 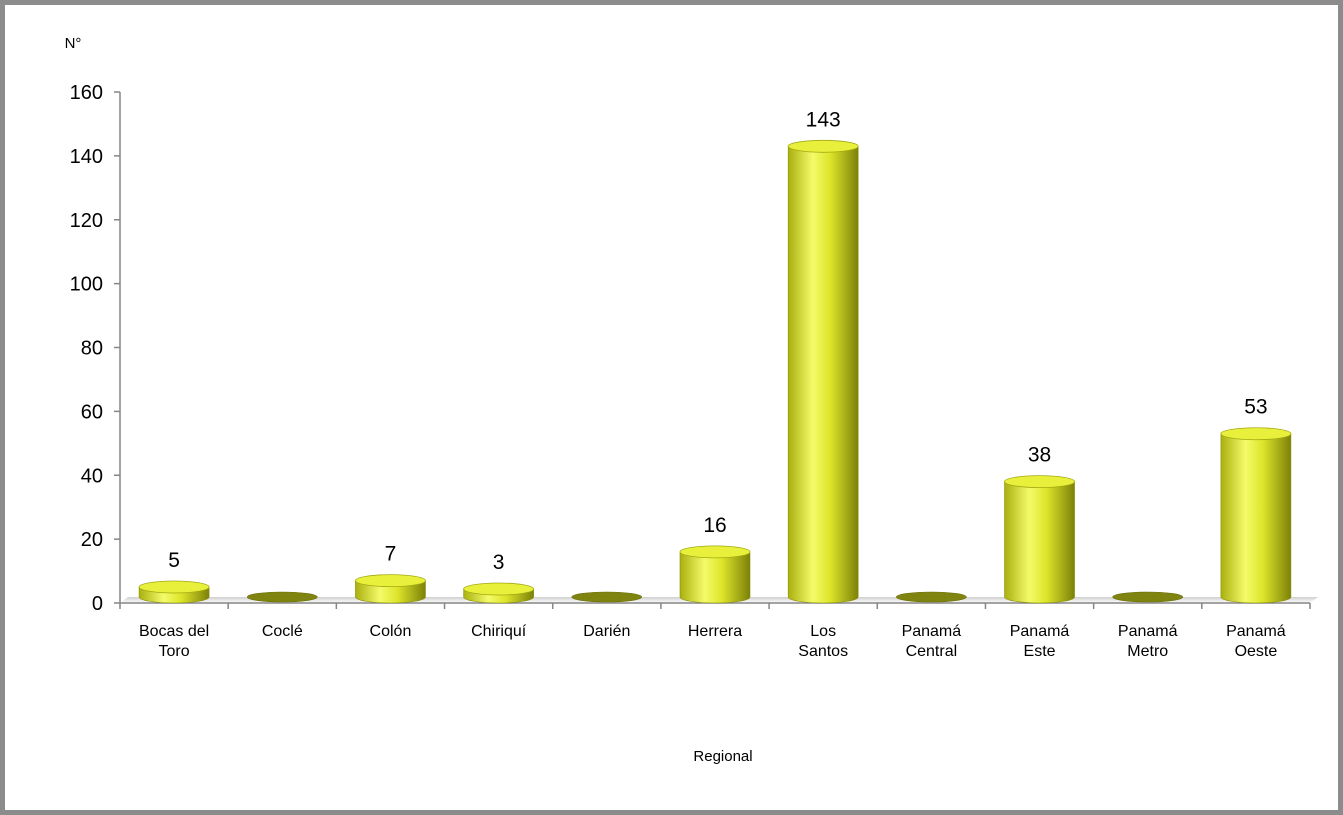 I want to click on y-tick-label: 140, so click(x=86, y=157).